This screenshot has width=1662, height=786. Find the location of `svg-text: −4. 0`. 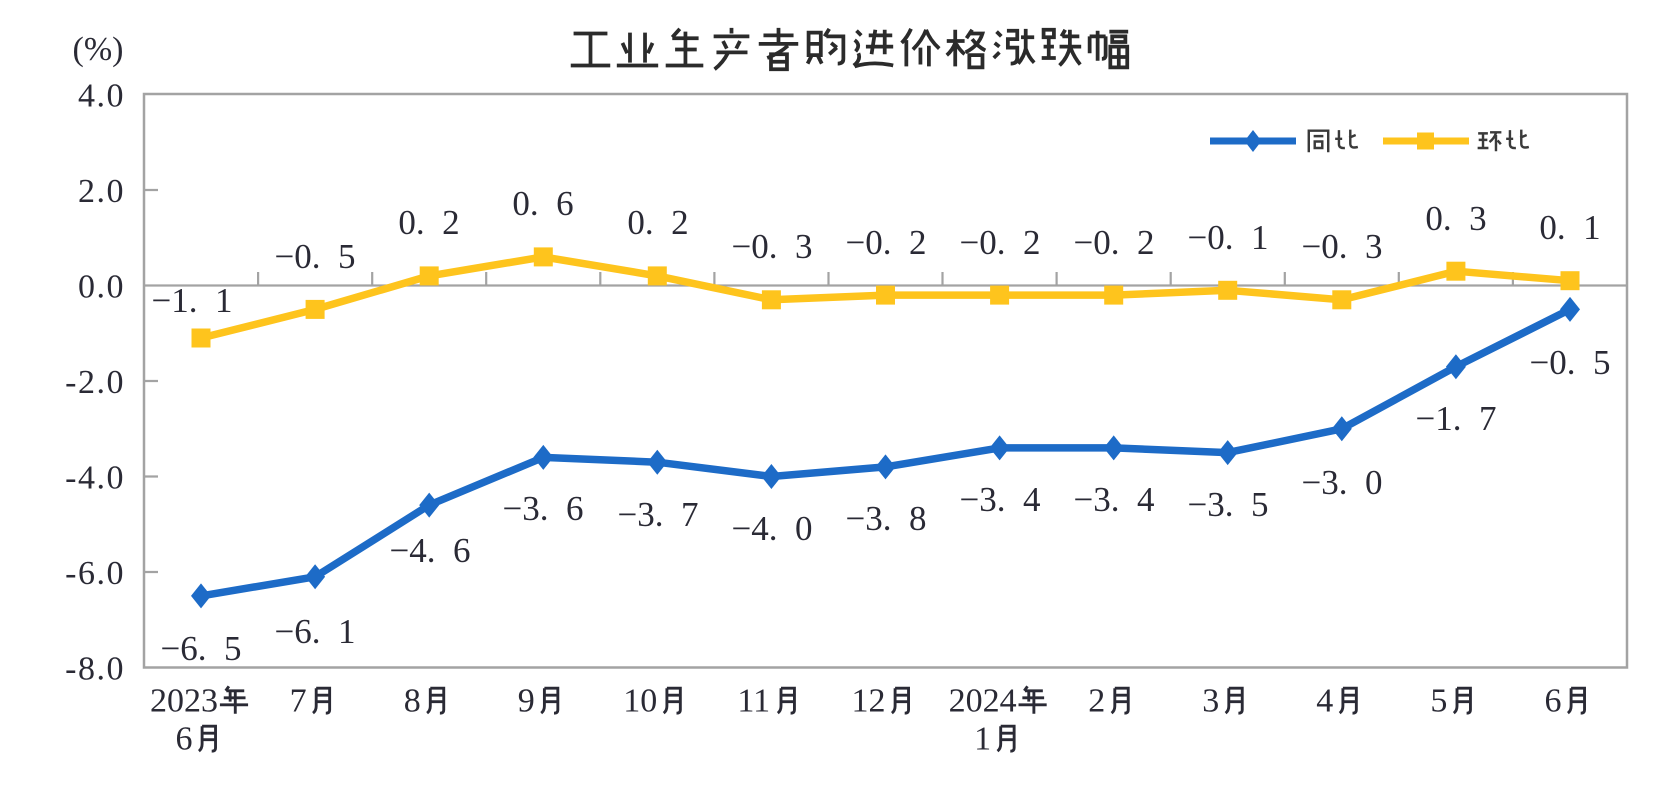

svg-text: −4. 0 is located at coordinates (772, 528).